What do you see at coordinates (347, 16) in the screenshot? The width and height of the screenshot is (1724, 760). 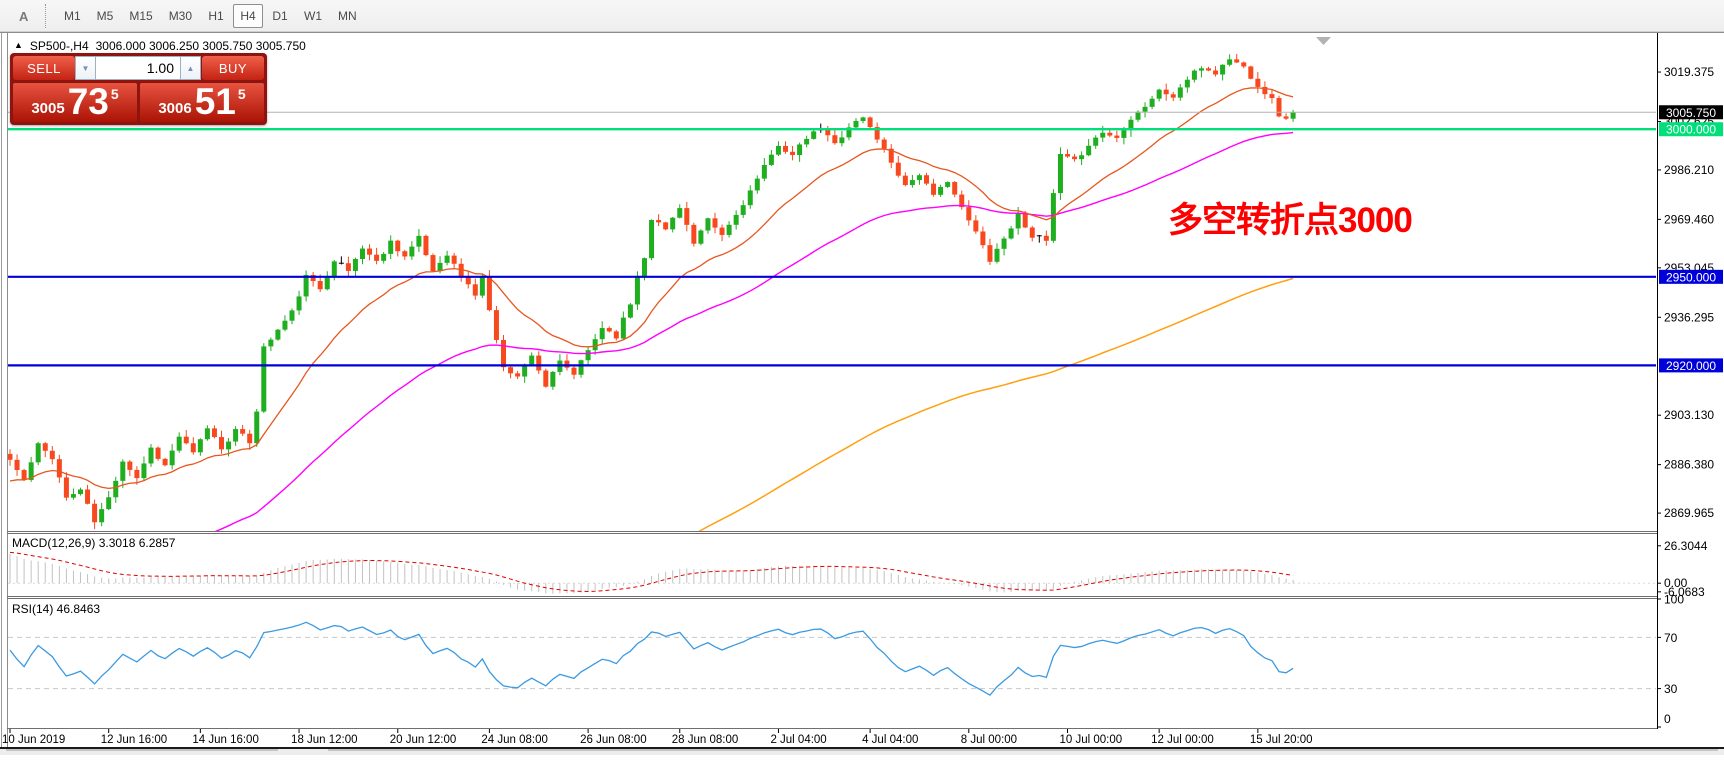 I see `timeframe-mn-button: MN` at bounding box center [347, 16].